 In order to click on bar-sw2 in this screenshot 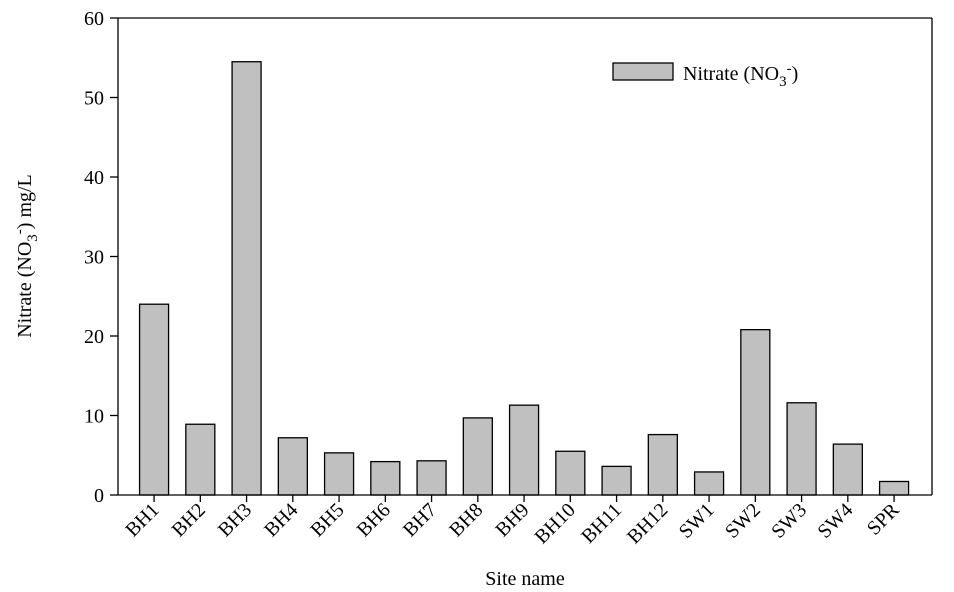, I will do `click(755, 412)`.